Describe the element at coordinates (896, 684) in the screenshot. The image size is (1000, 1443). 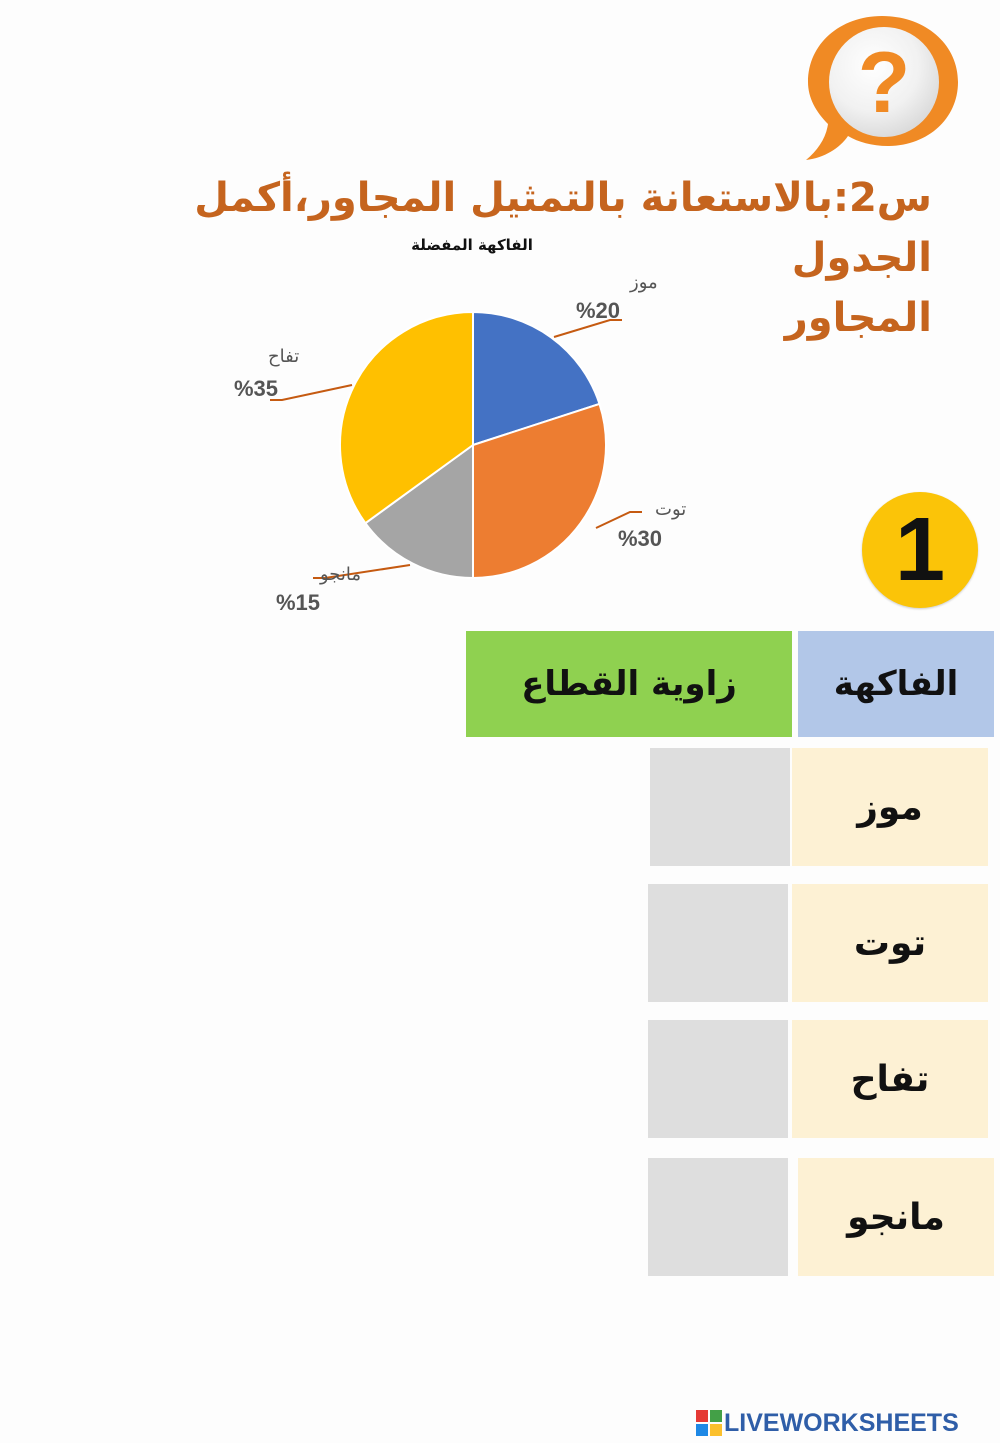
I see `header-fruit: الفاكهة` at that location.